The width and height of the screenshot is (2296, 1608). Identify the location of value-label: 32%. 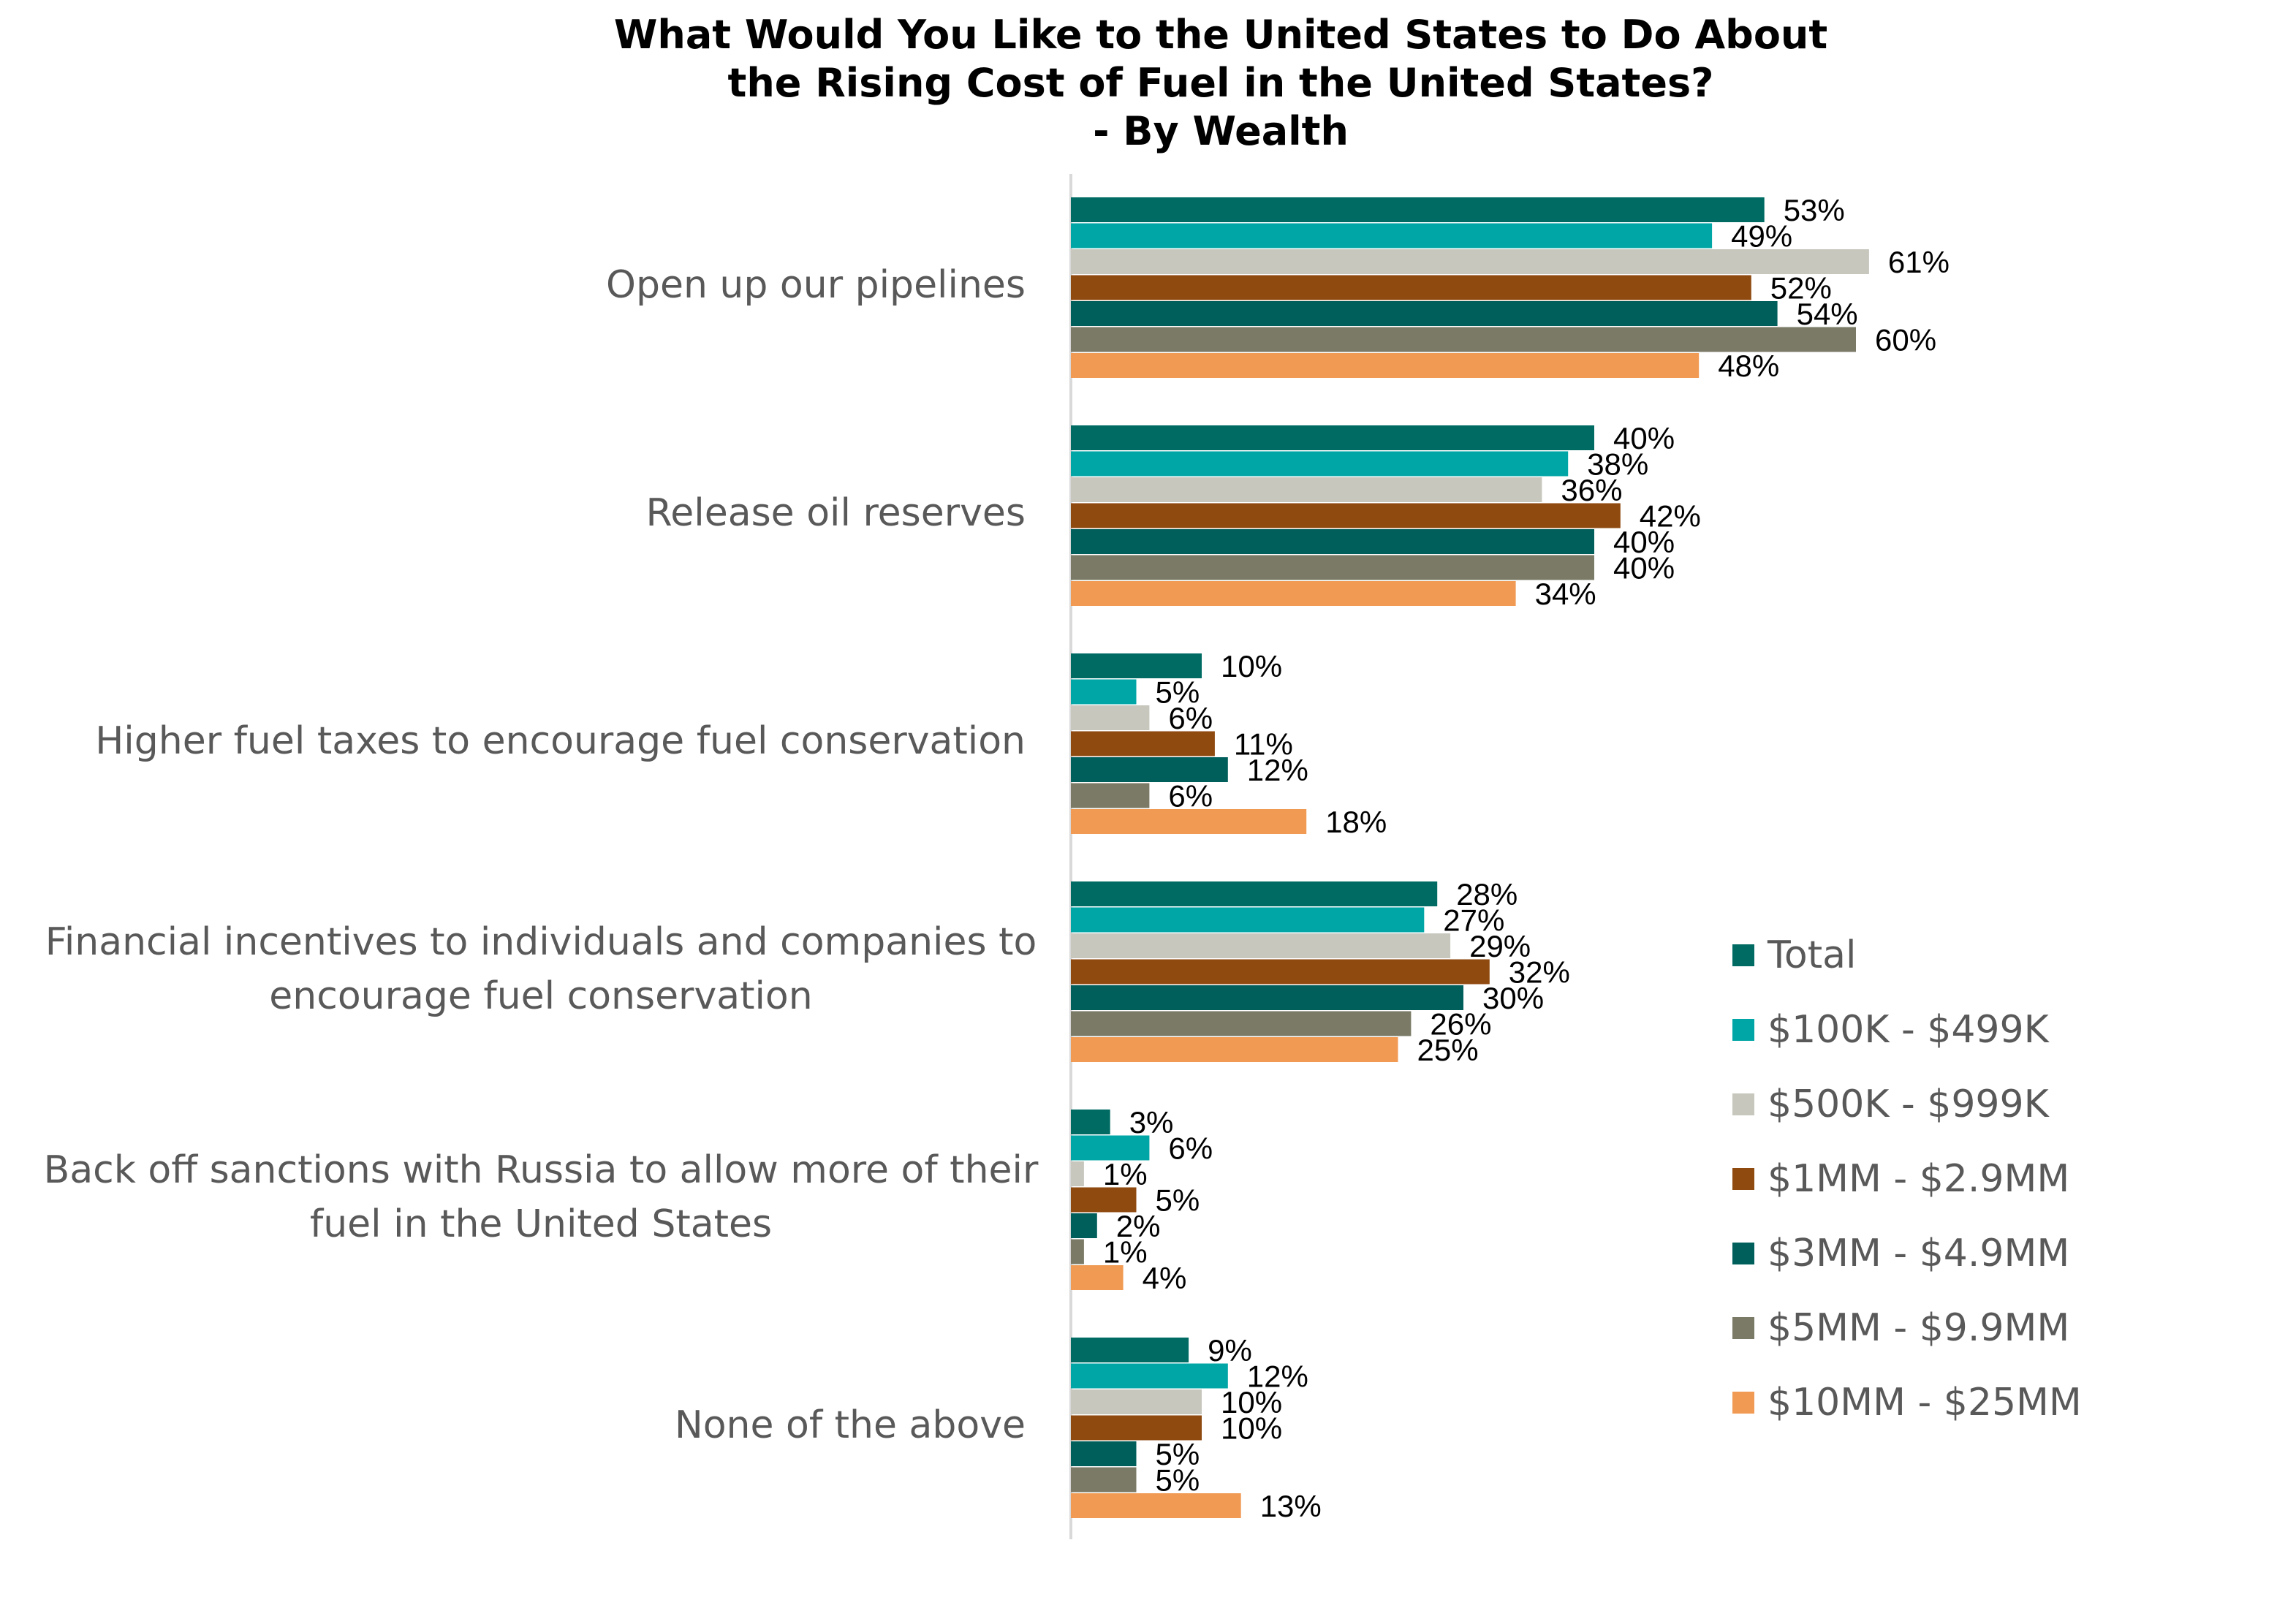
(1539, 973).